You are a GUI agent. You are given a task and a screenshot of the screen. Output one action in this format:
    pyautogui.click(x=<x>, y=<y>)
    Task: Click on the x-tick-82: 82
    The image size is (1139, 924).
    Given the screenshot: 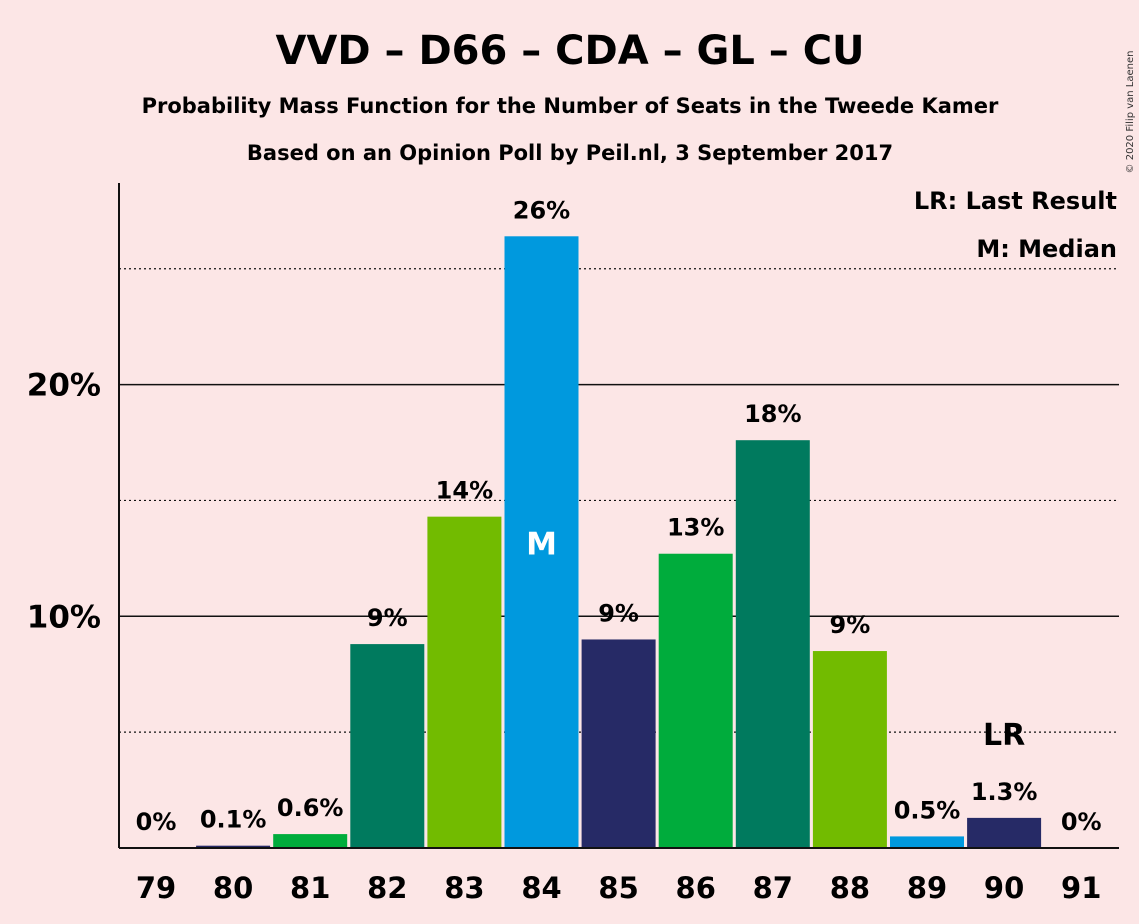 What is the action you would take?
    pyautogui.click(x=387, y=888)
    